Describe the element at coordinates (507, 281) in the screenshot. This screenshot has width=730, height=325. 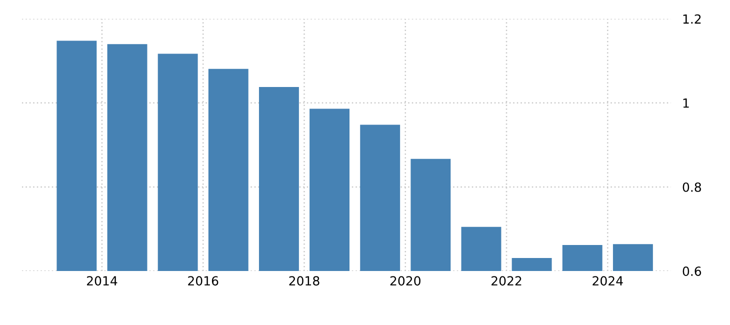
I see `x-tick-label: 2022` at that location.